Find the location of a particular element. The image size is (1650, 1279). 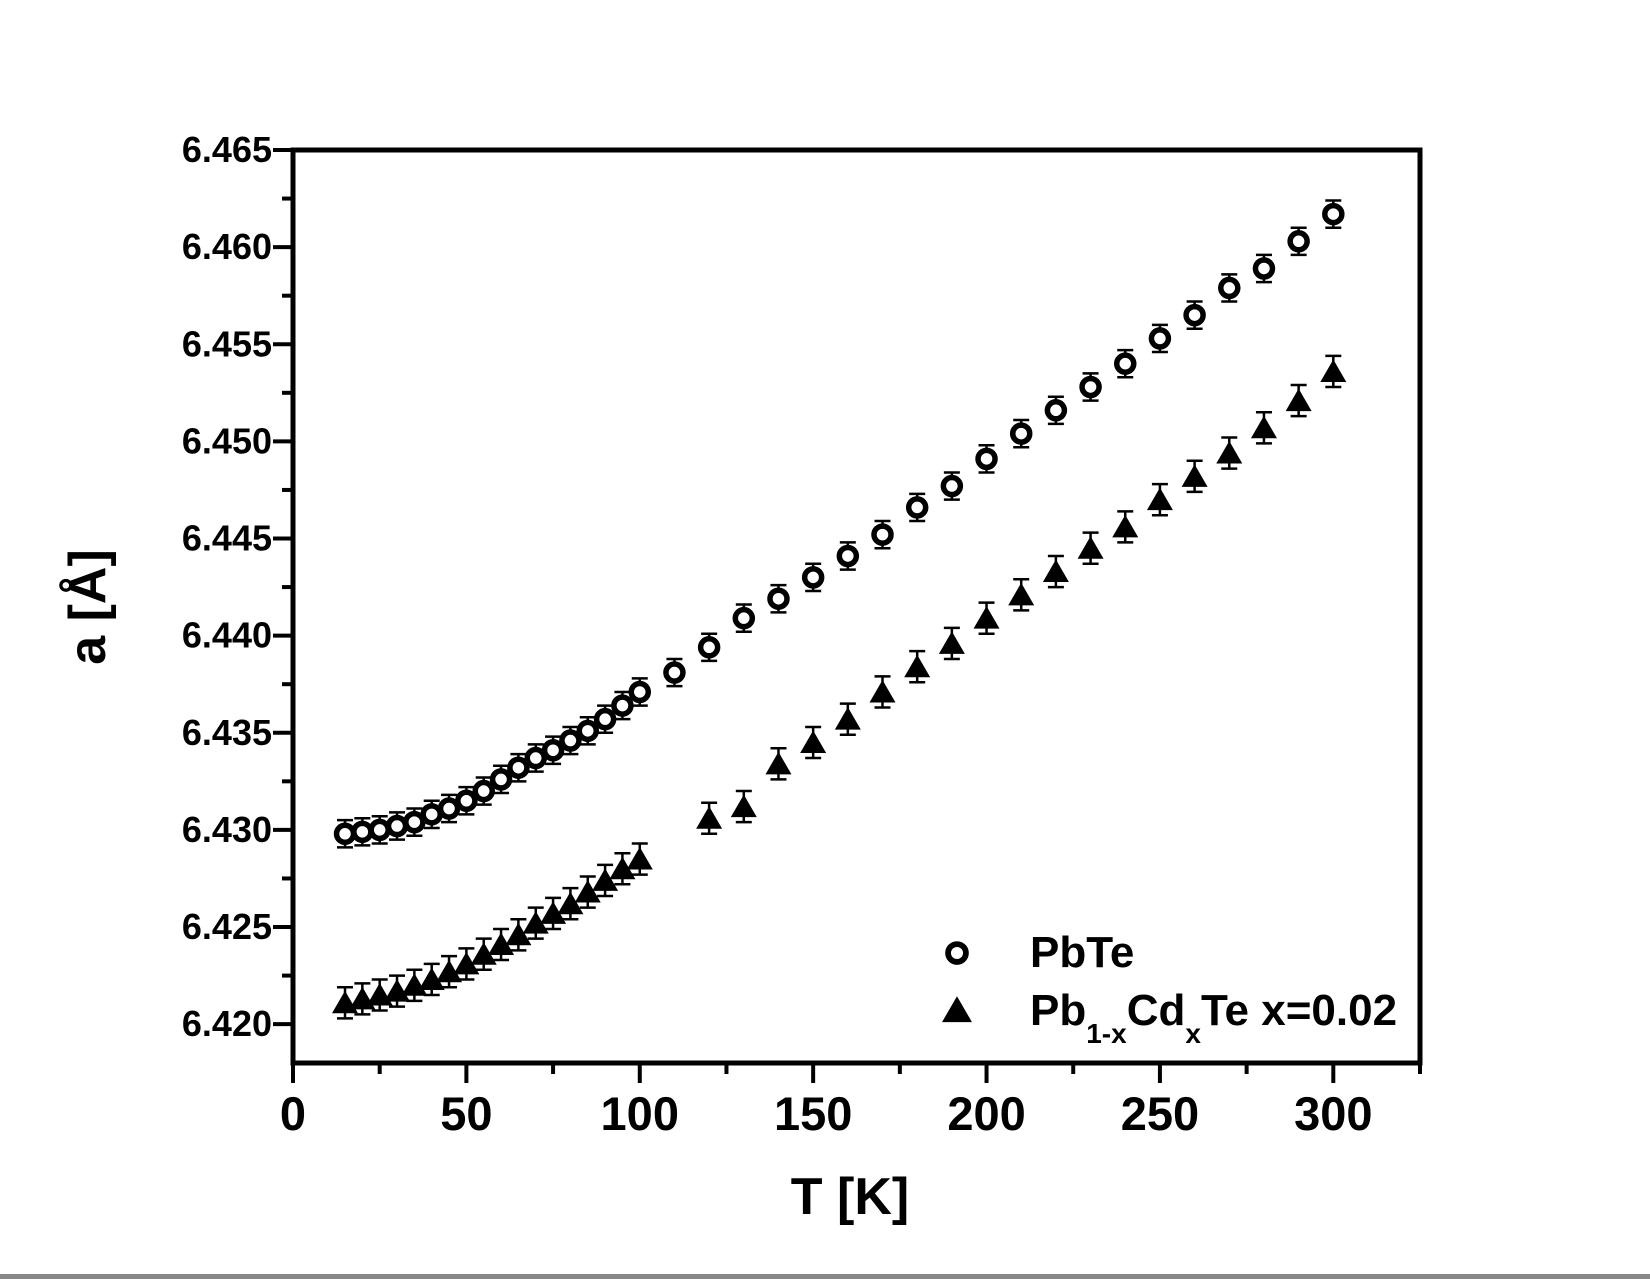

y-tick-label: 6.420 is located at coordinates (227, 1023).